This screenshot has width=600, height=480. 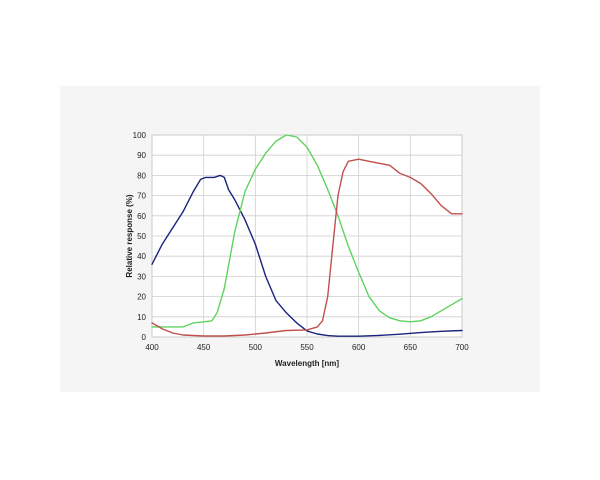 What do you see at coordinates (141, 297) in the screenshot?
I see `y-tick-label: 20` at bounding box center [141, 297].